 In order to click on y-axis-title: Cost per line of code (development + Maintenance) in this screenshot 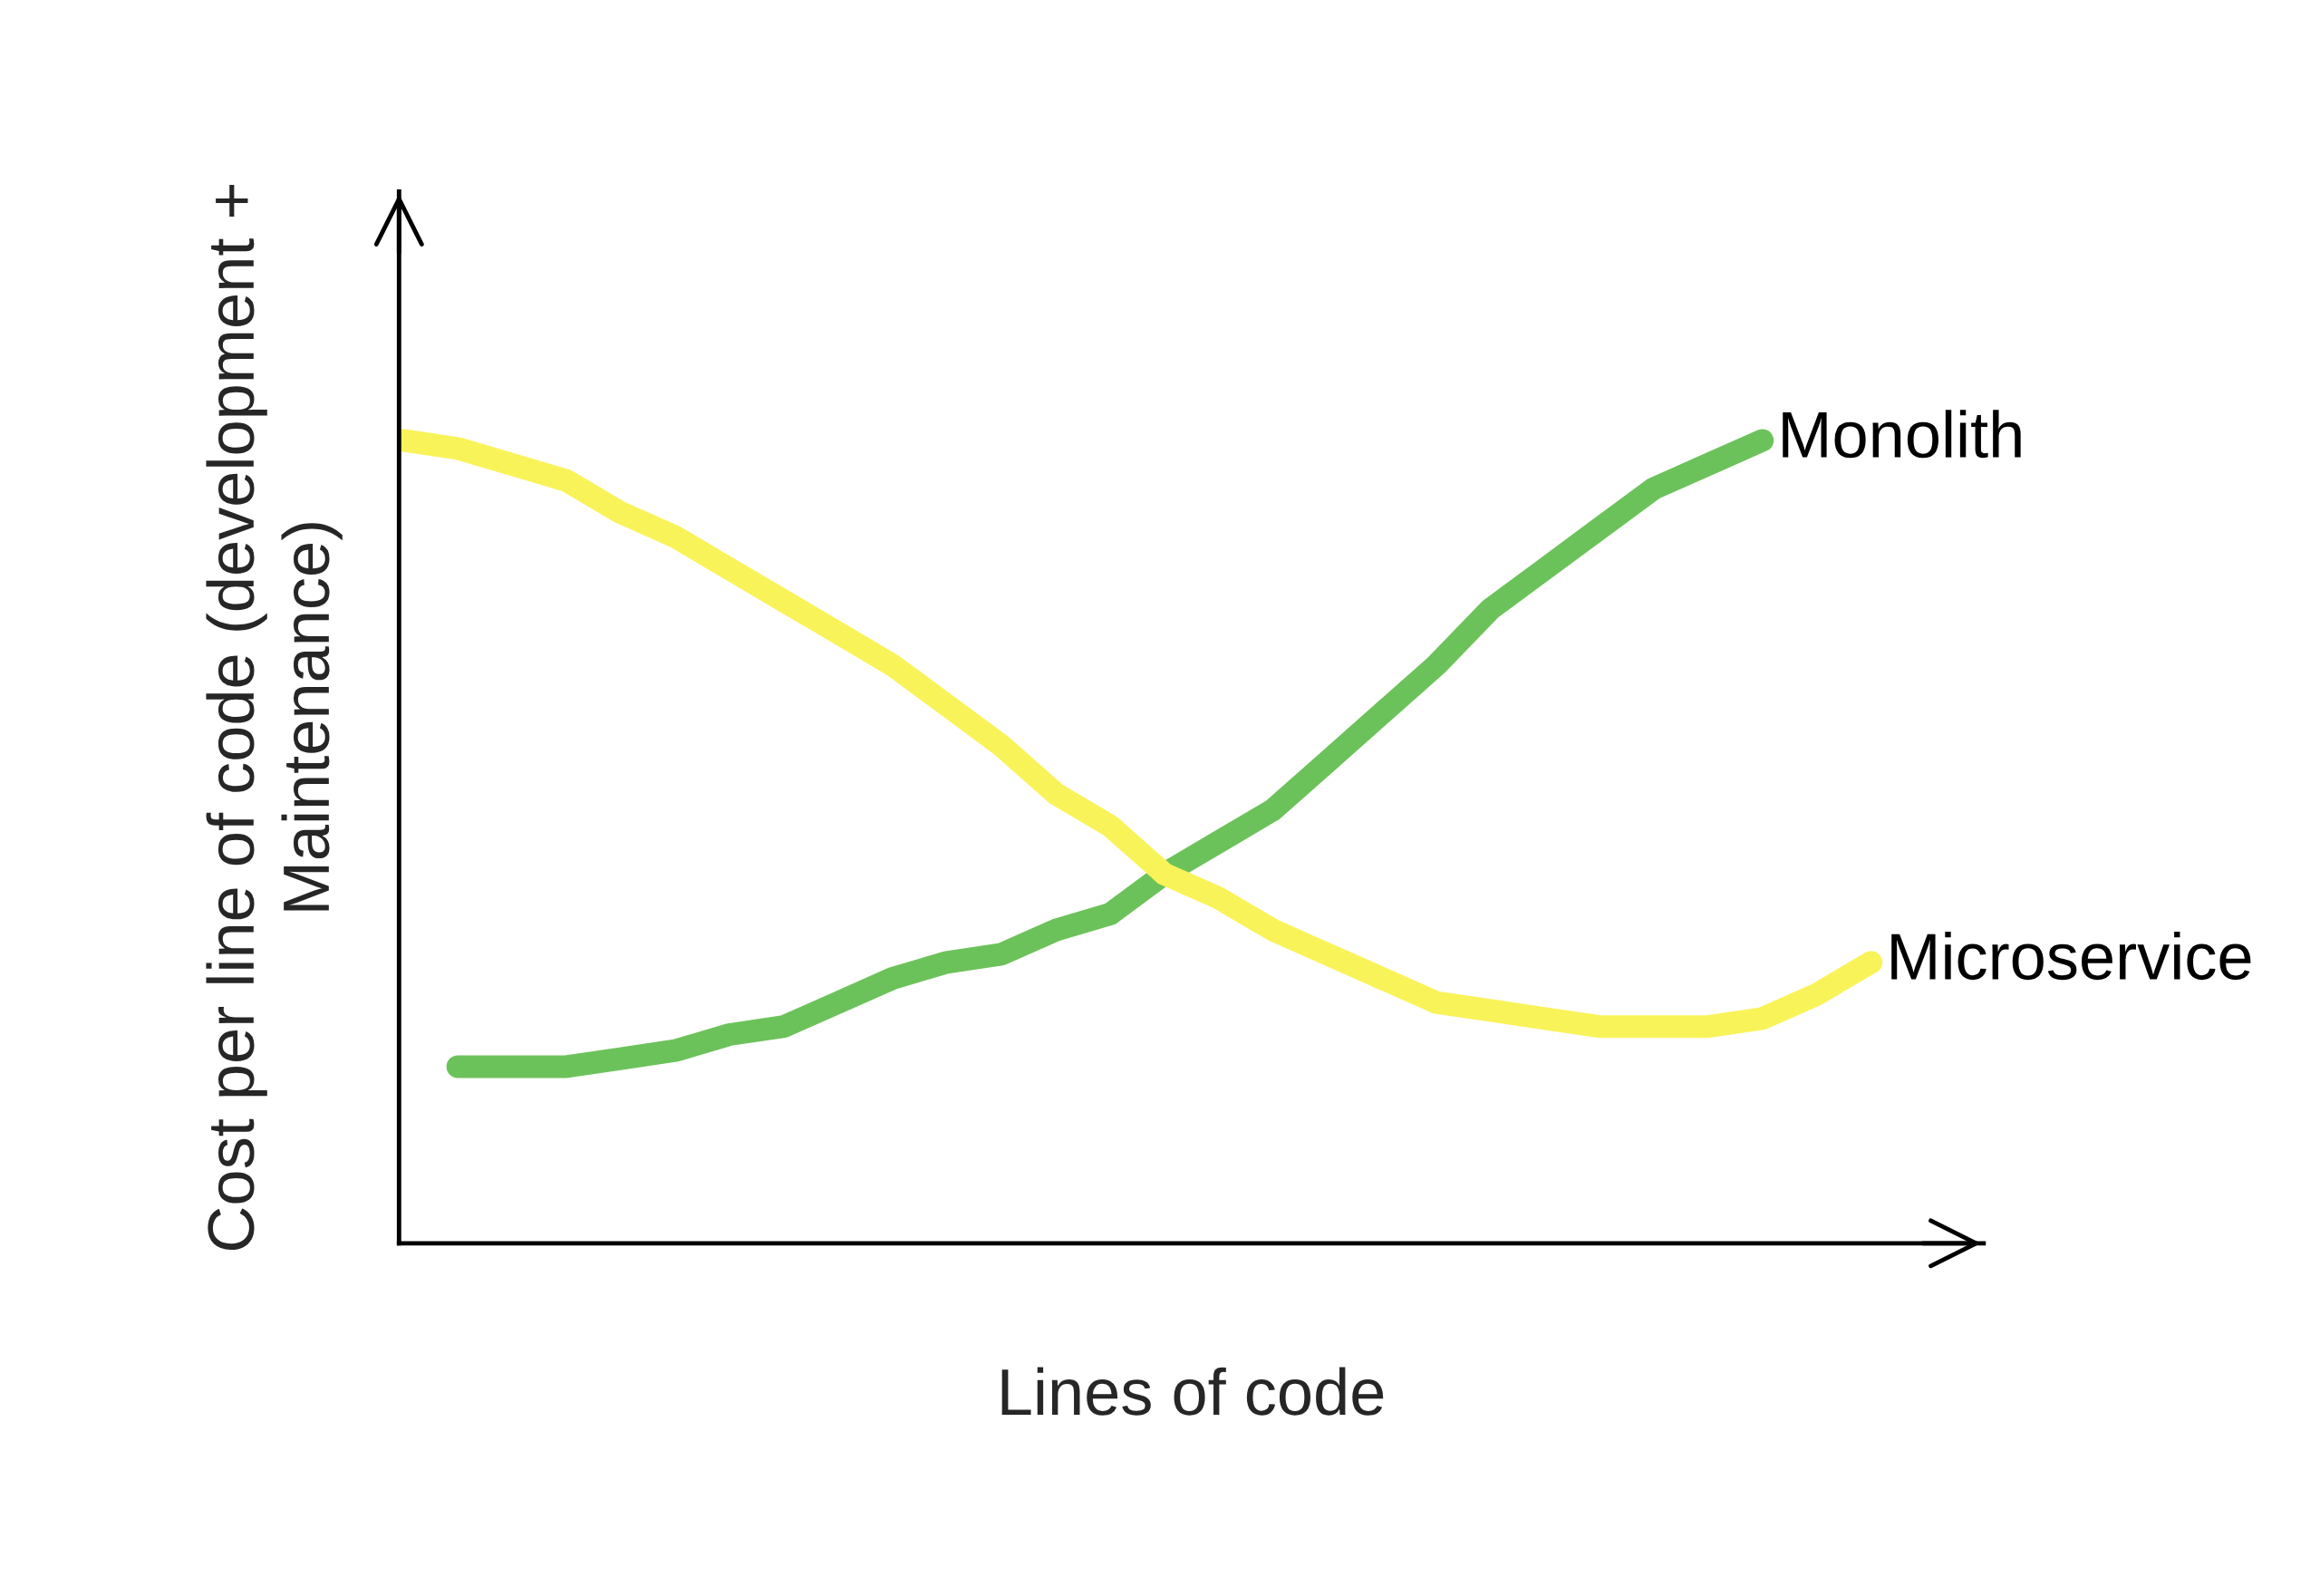, I will do `click(274, 717)`.